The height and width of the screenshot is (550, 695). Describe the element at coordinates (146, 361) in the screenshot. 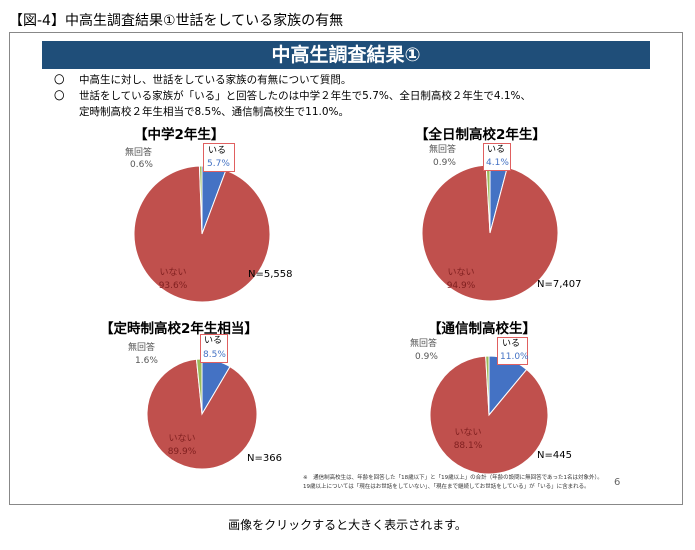

I see `mukaitou-value: 1.6%` at that location.